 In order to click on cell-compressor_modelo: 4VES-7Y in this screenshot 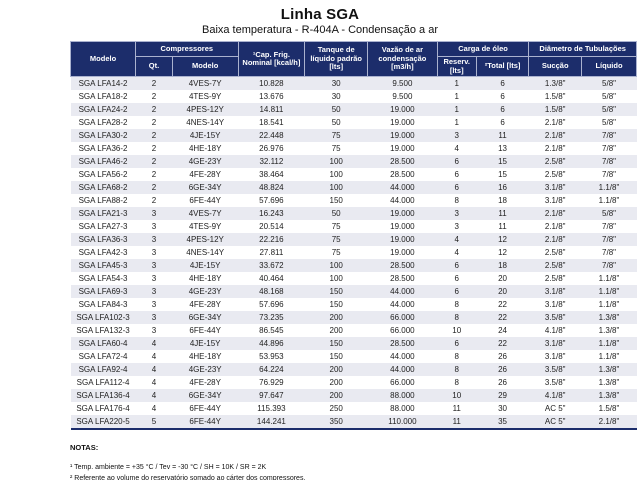, I will do `click(205, 213)`.